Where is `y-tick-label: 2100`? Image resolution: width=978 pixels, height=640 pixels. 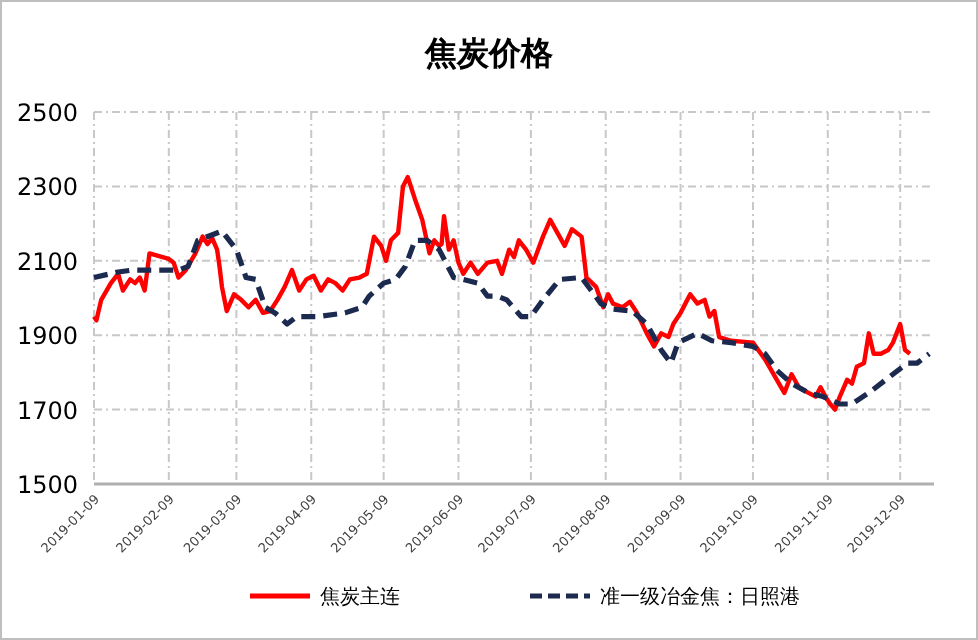
y-tick-label: 2100 is located at coordinates (47, 261).